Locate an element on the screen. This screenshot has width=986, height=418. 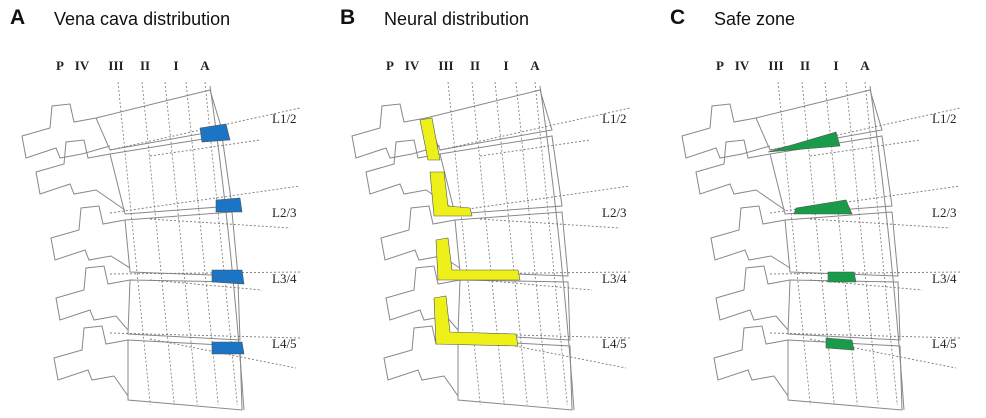
panel-letter: B is located at coordinates (348, 17).